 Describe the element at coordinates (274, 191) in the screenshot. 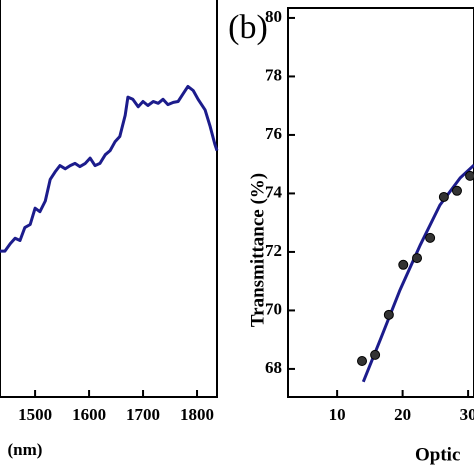

I see `y-tick-label: 74` at that location.